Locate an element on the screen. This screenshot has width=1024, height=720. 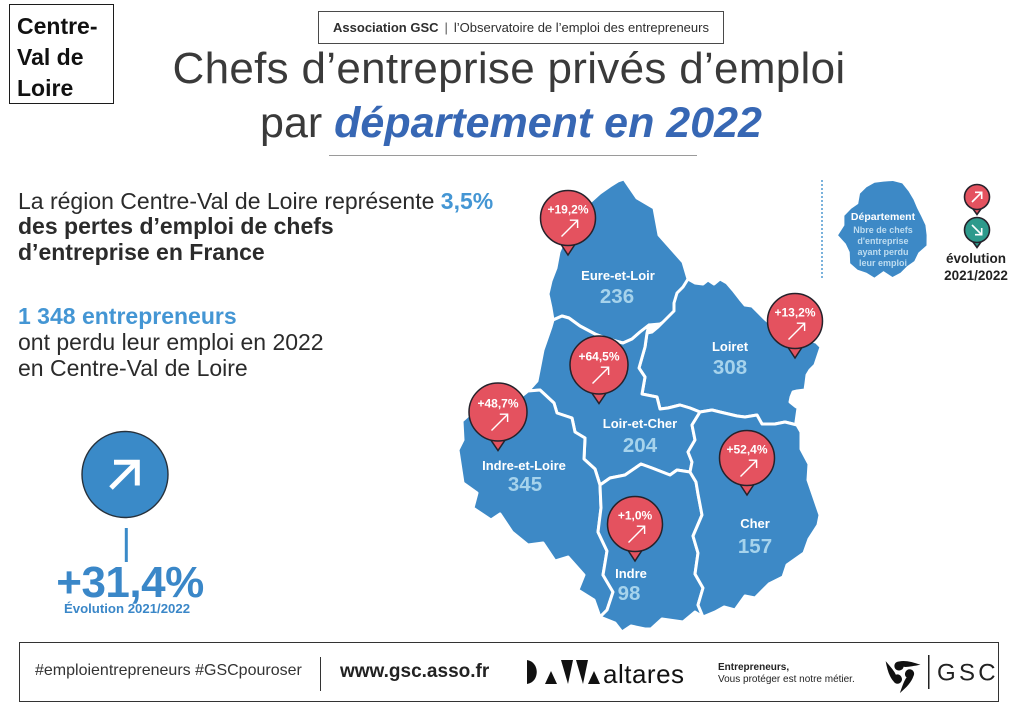
svg-text: 308 is located at coordinates (730, 367).